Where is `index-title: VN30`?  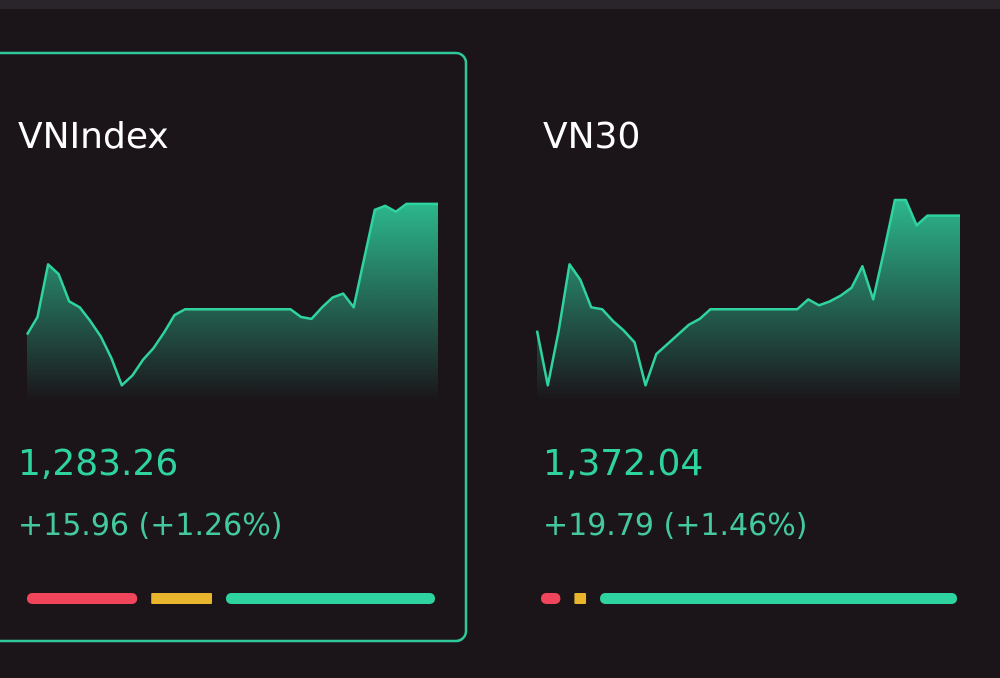
index-title: VN30 is located at coordinates (591, 136).